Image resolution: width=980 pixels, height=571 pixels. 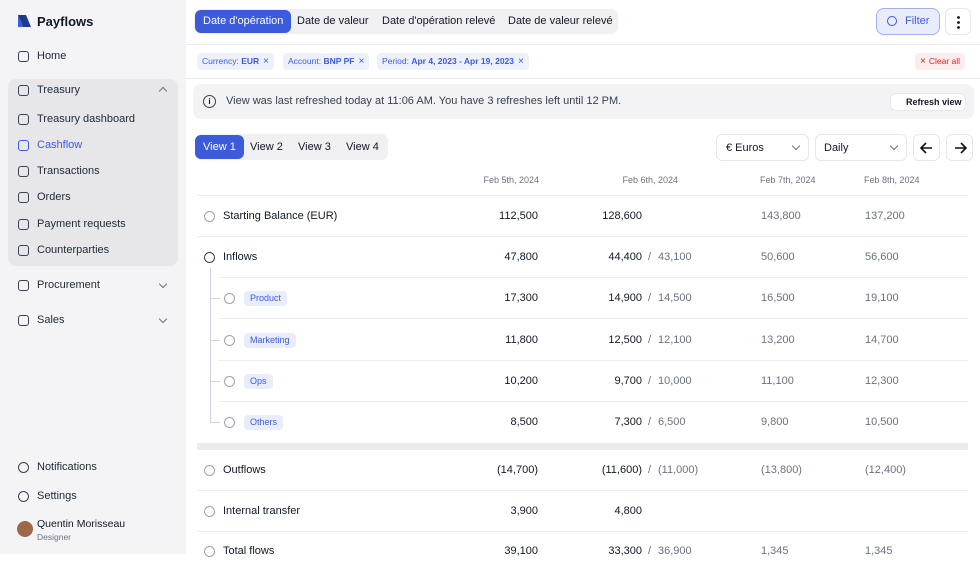 I want to click on chip-value: EUR, so click(x=250, y=61).